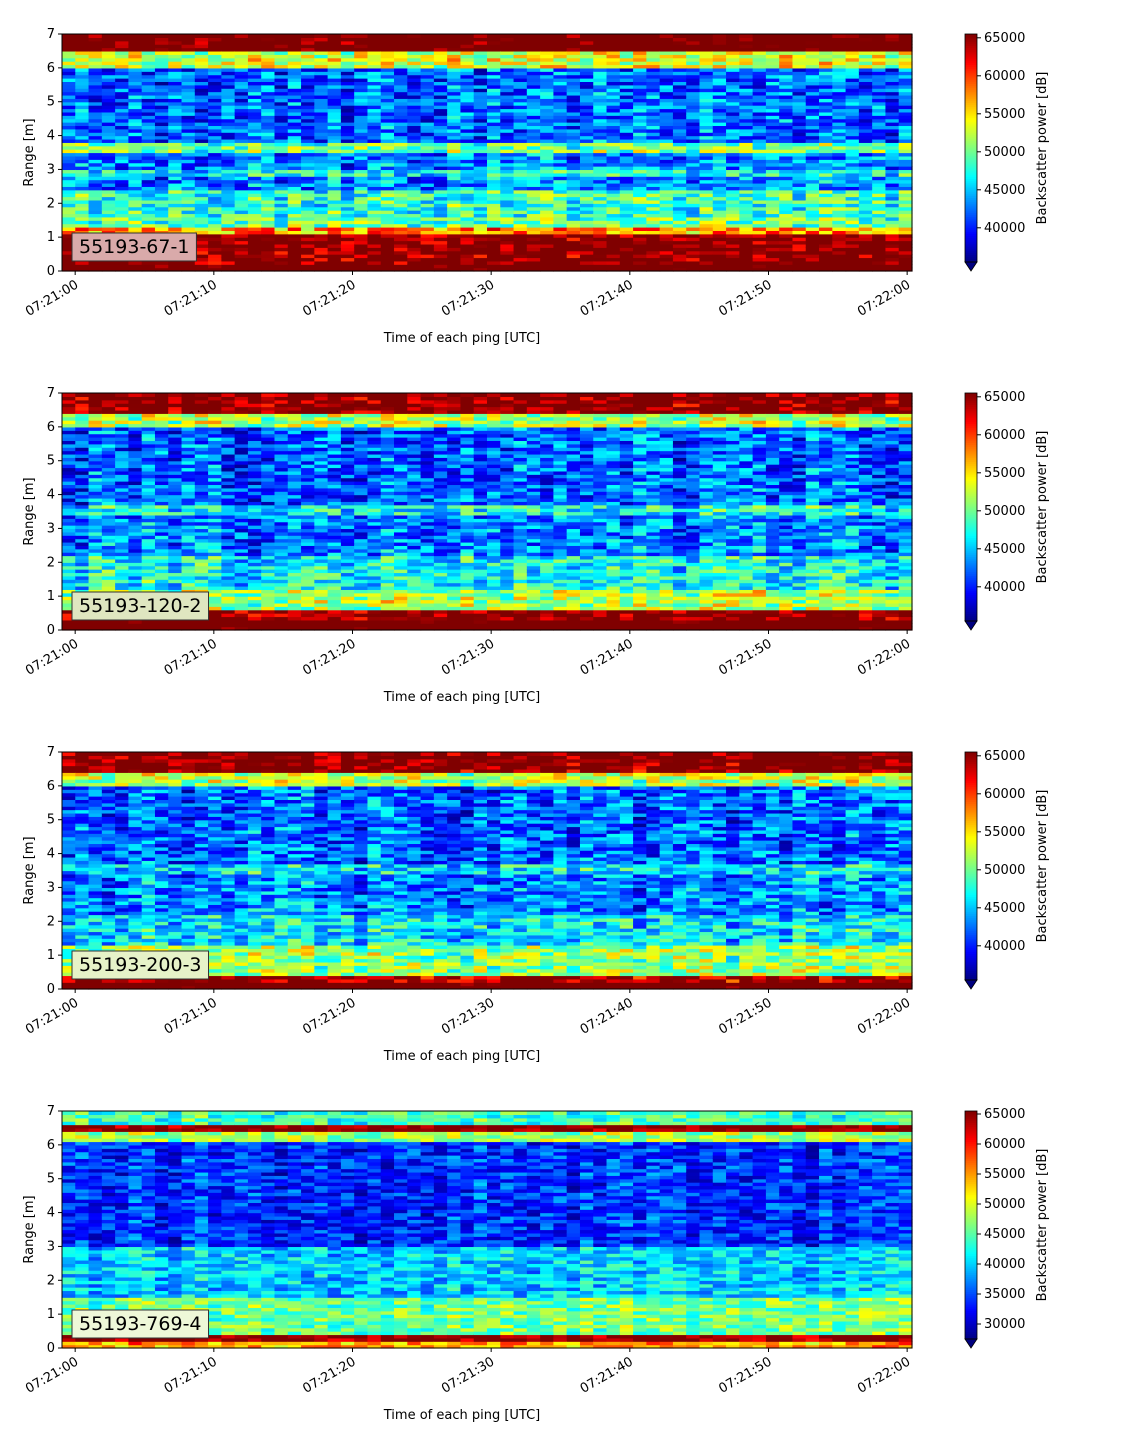 The image size is (1140, 1440). Describe the element at coordinates (51, 271) in the screenshot. I see `y-tick-label: 0` at that location.